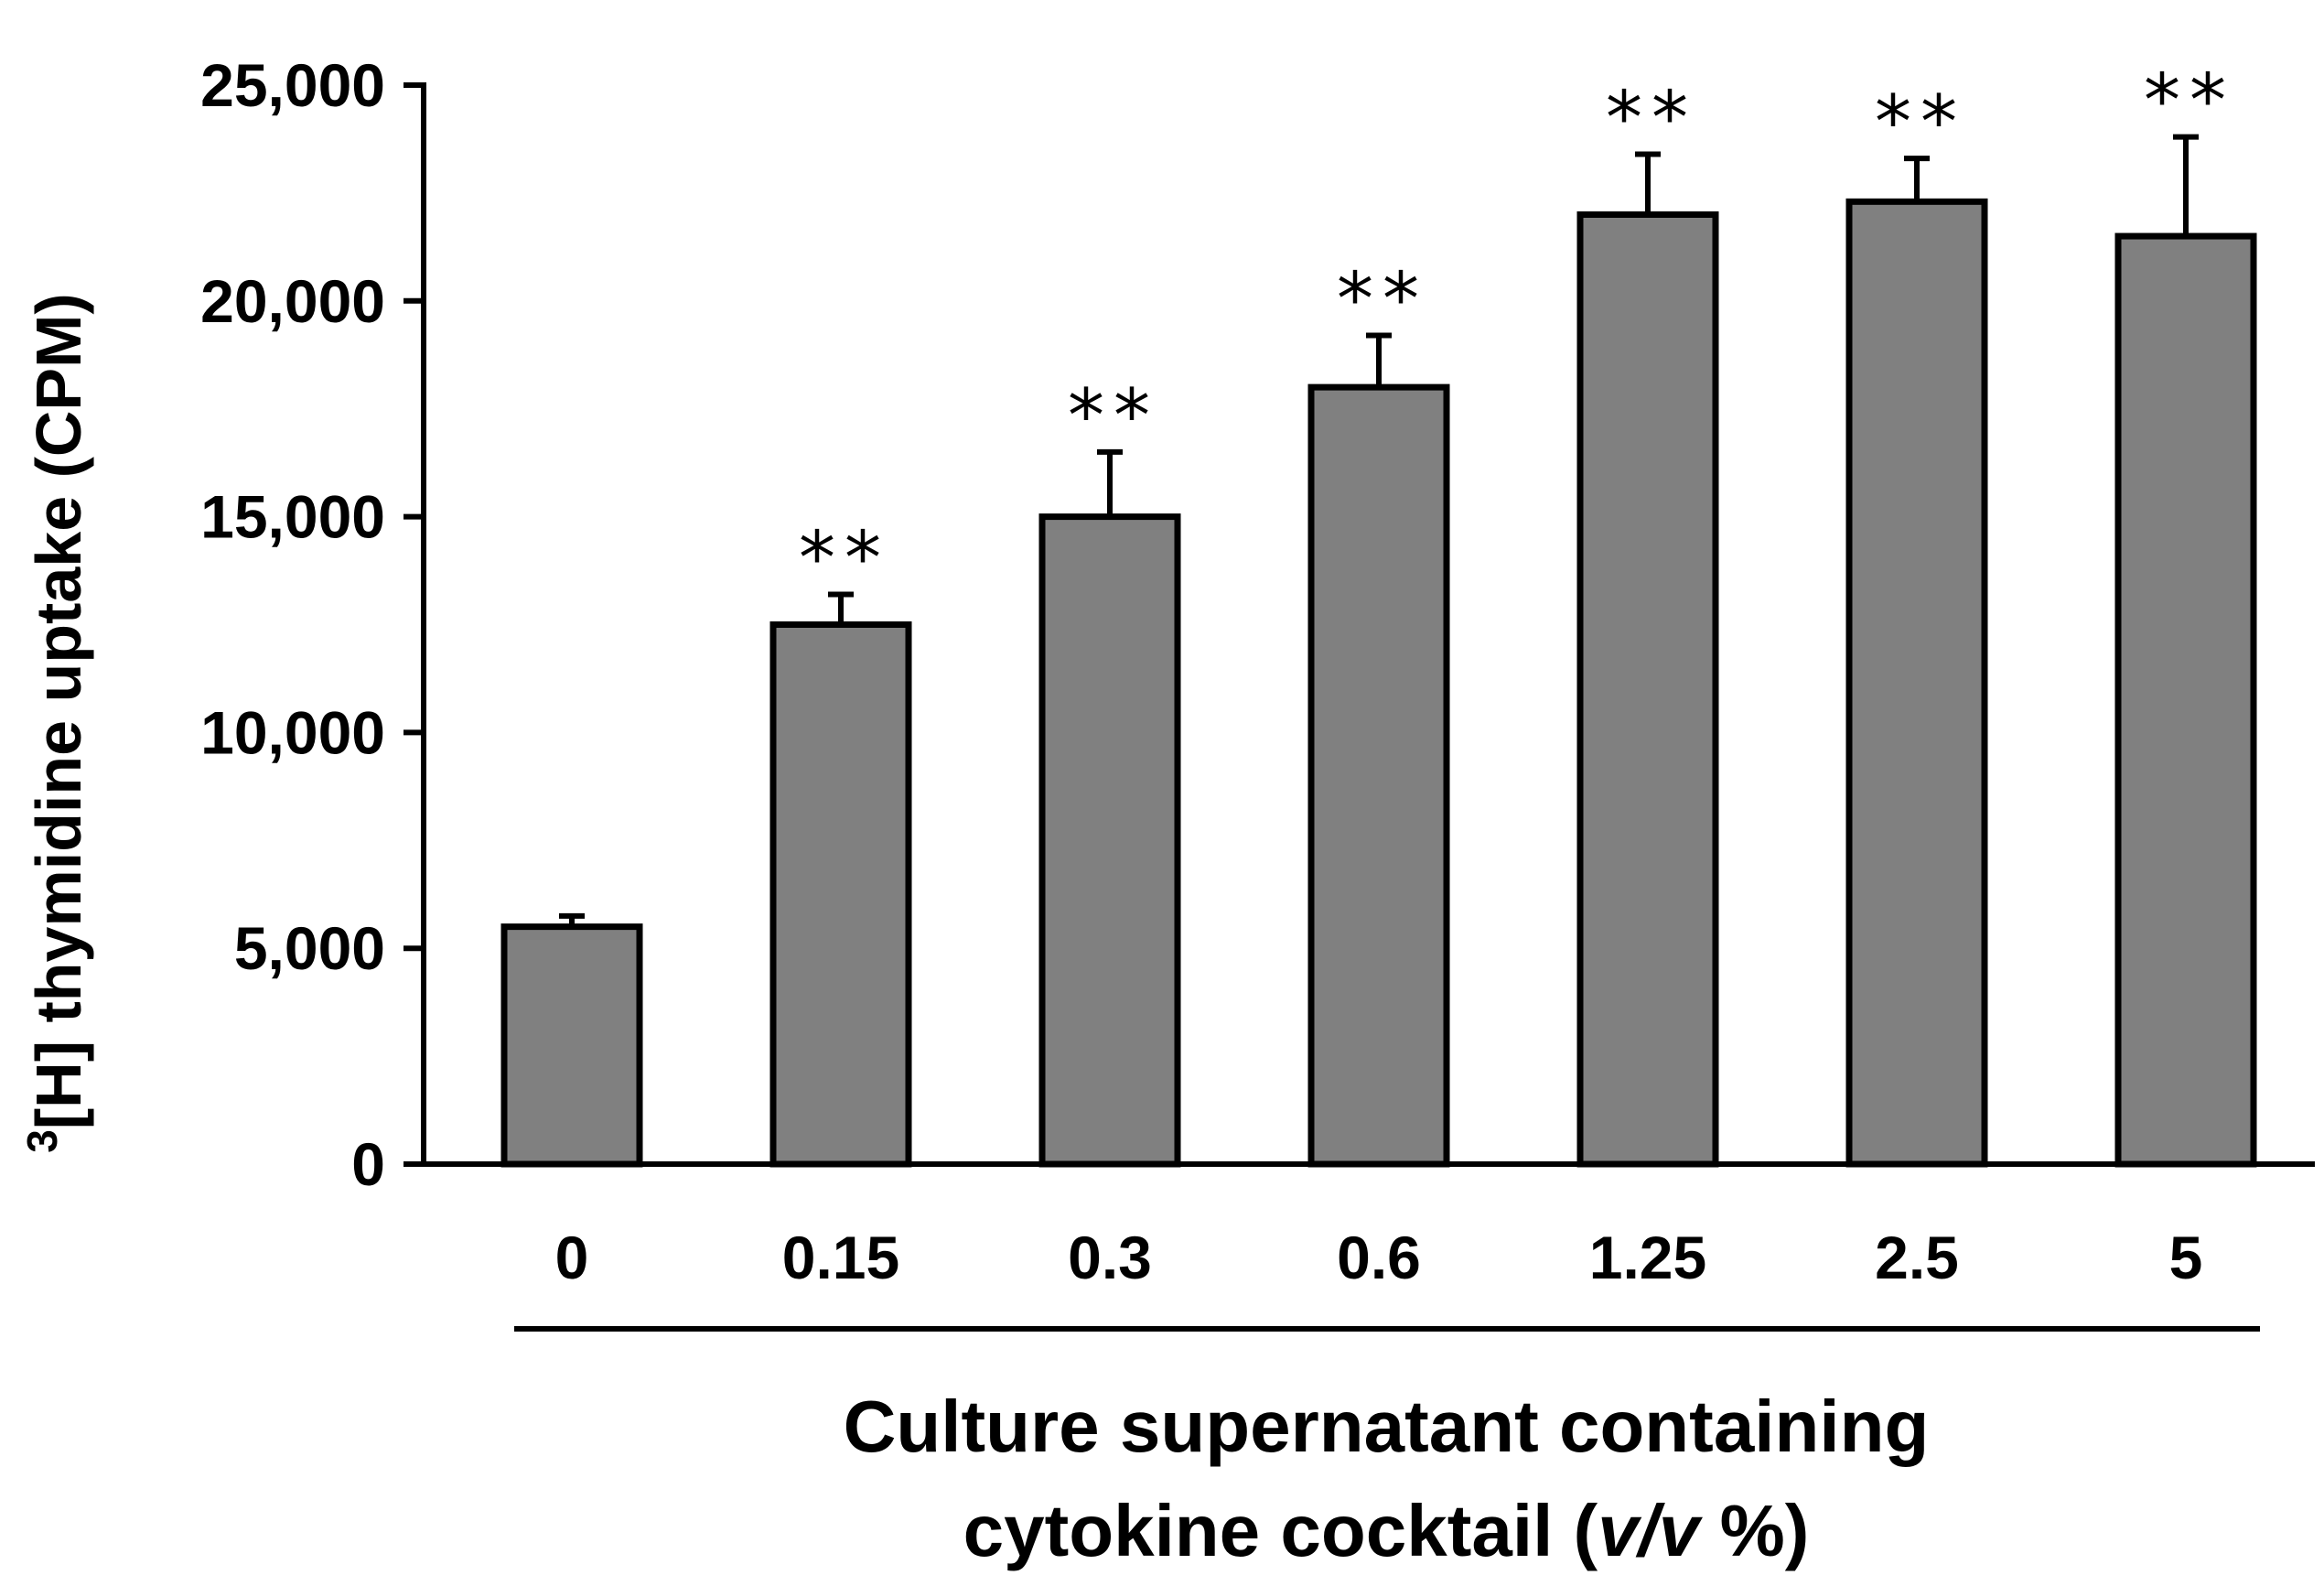 The width and height of the screenshot is (2324, 1586). What do you see at coordinates (292, 301) in the screenshot?
I see `y-tick-label: 20,000` at bounding box center [292, 301].